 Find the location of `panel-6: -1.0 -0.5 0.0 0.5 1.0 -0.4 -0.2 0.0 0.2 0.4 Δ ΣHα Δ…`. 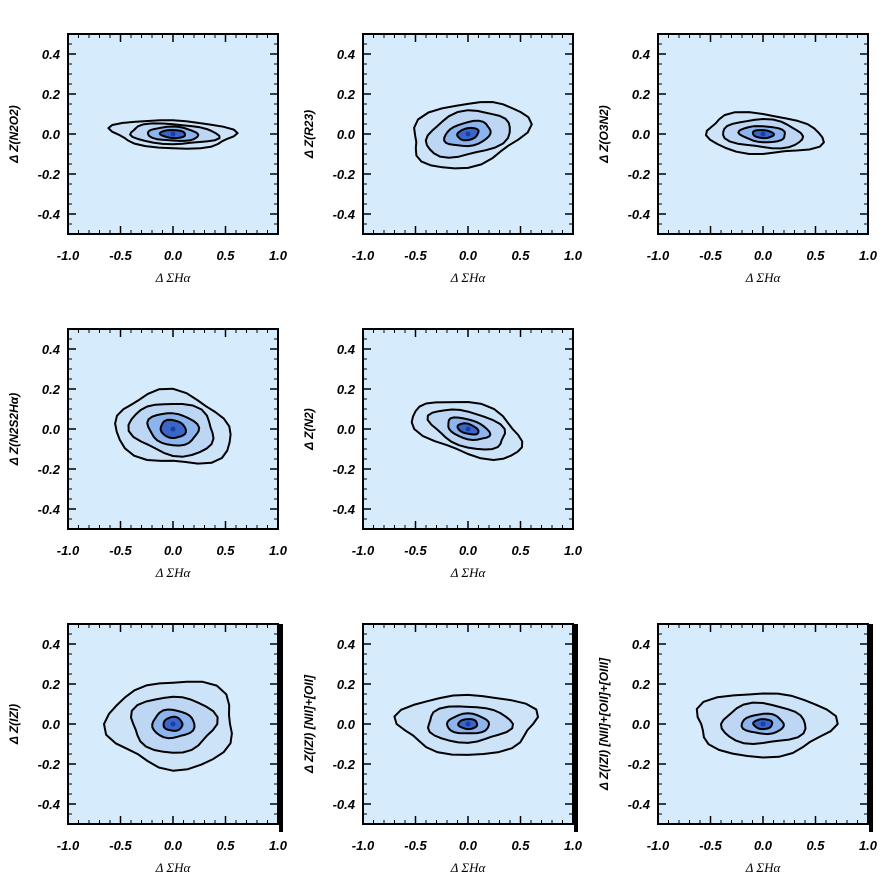

panel-6: -1.0 -0.5 0.0 0.5 1.0 -0.4 -0.2 0.0 0.2 0.4 Δ ΣHα Δ… is located at coordinates (147, 749).